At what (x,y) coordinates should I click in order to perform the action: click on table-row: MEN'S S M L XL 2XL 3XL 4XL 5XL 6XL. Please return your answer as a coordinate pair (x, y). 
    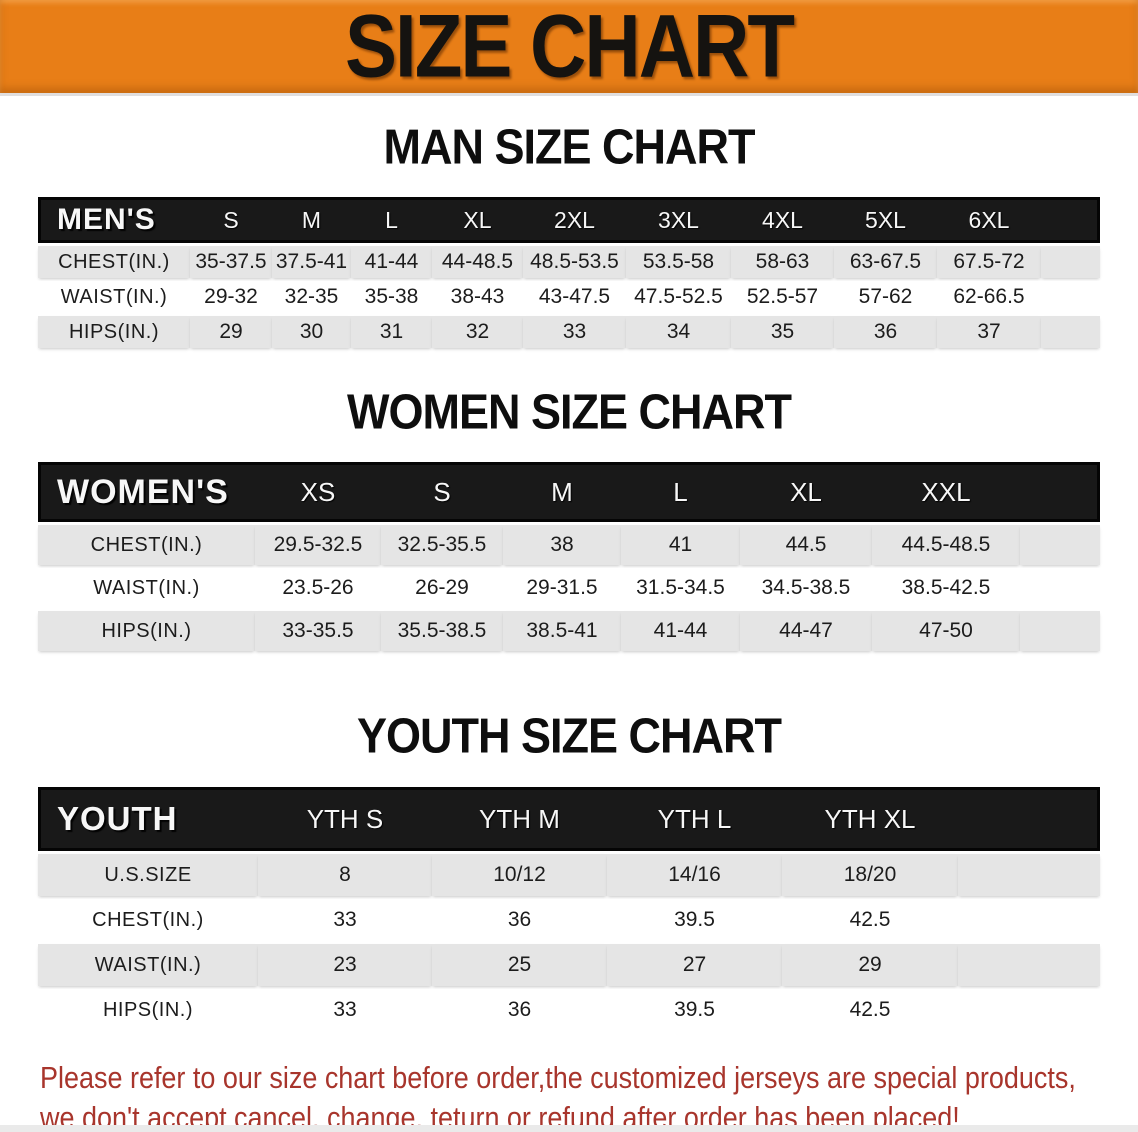
    Looking at the image, I should click on (569, 220).